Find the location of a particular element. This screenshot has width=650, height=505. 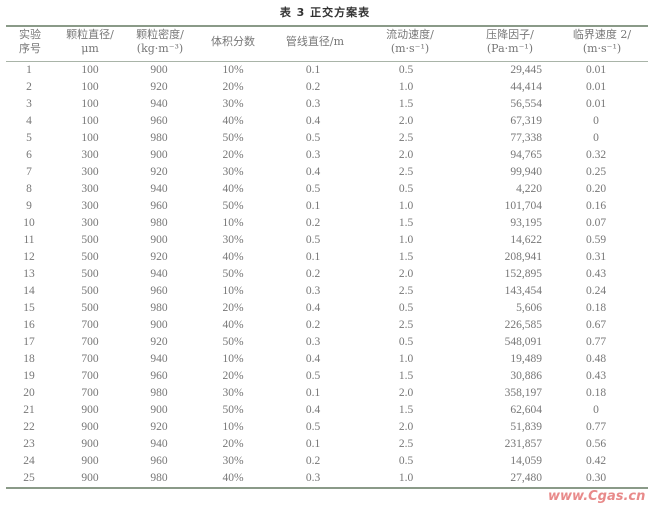

cell-pressure-drop: 101,704 is located at coordinates (523, 206).